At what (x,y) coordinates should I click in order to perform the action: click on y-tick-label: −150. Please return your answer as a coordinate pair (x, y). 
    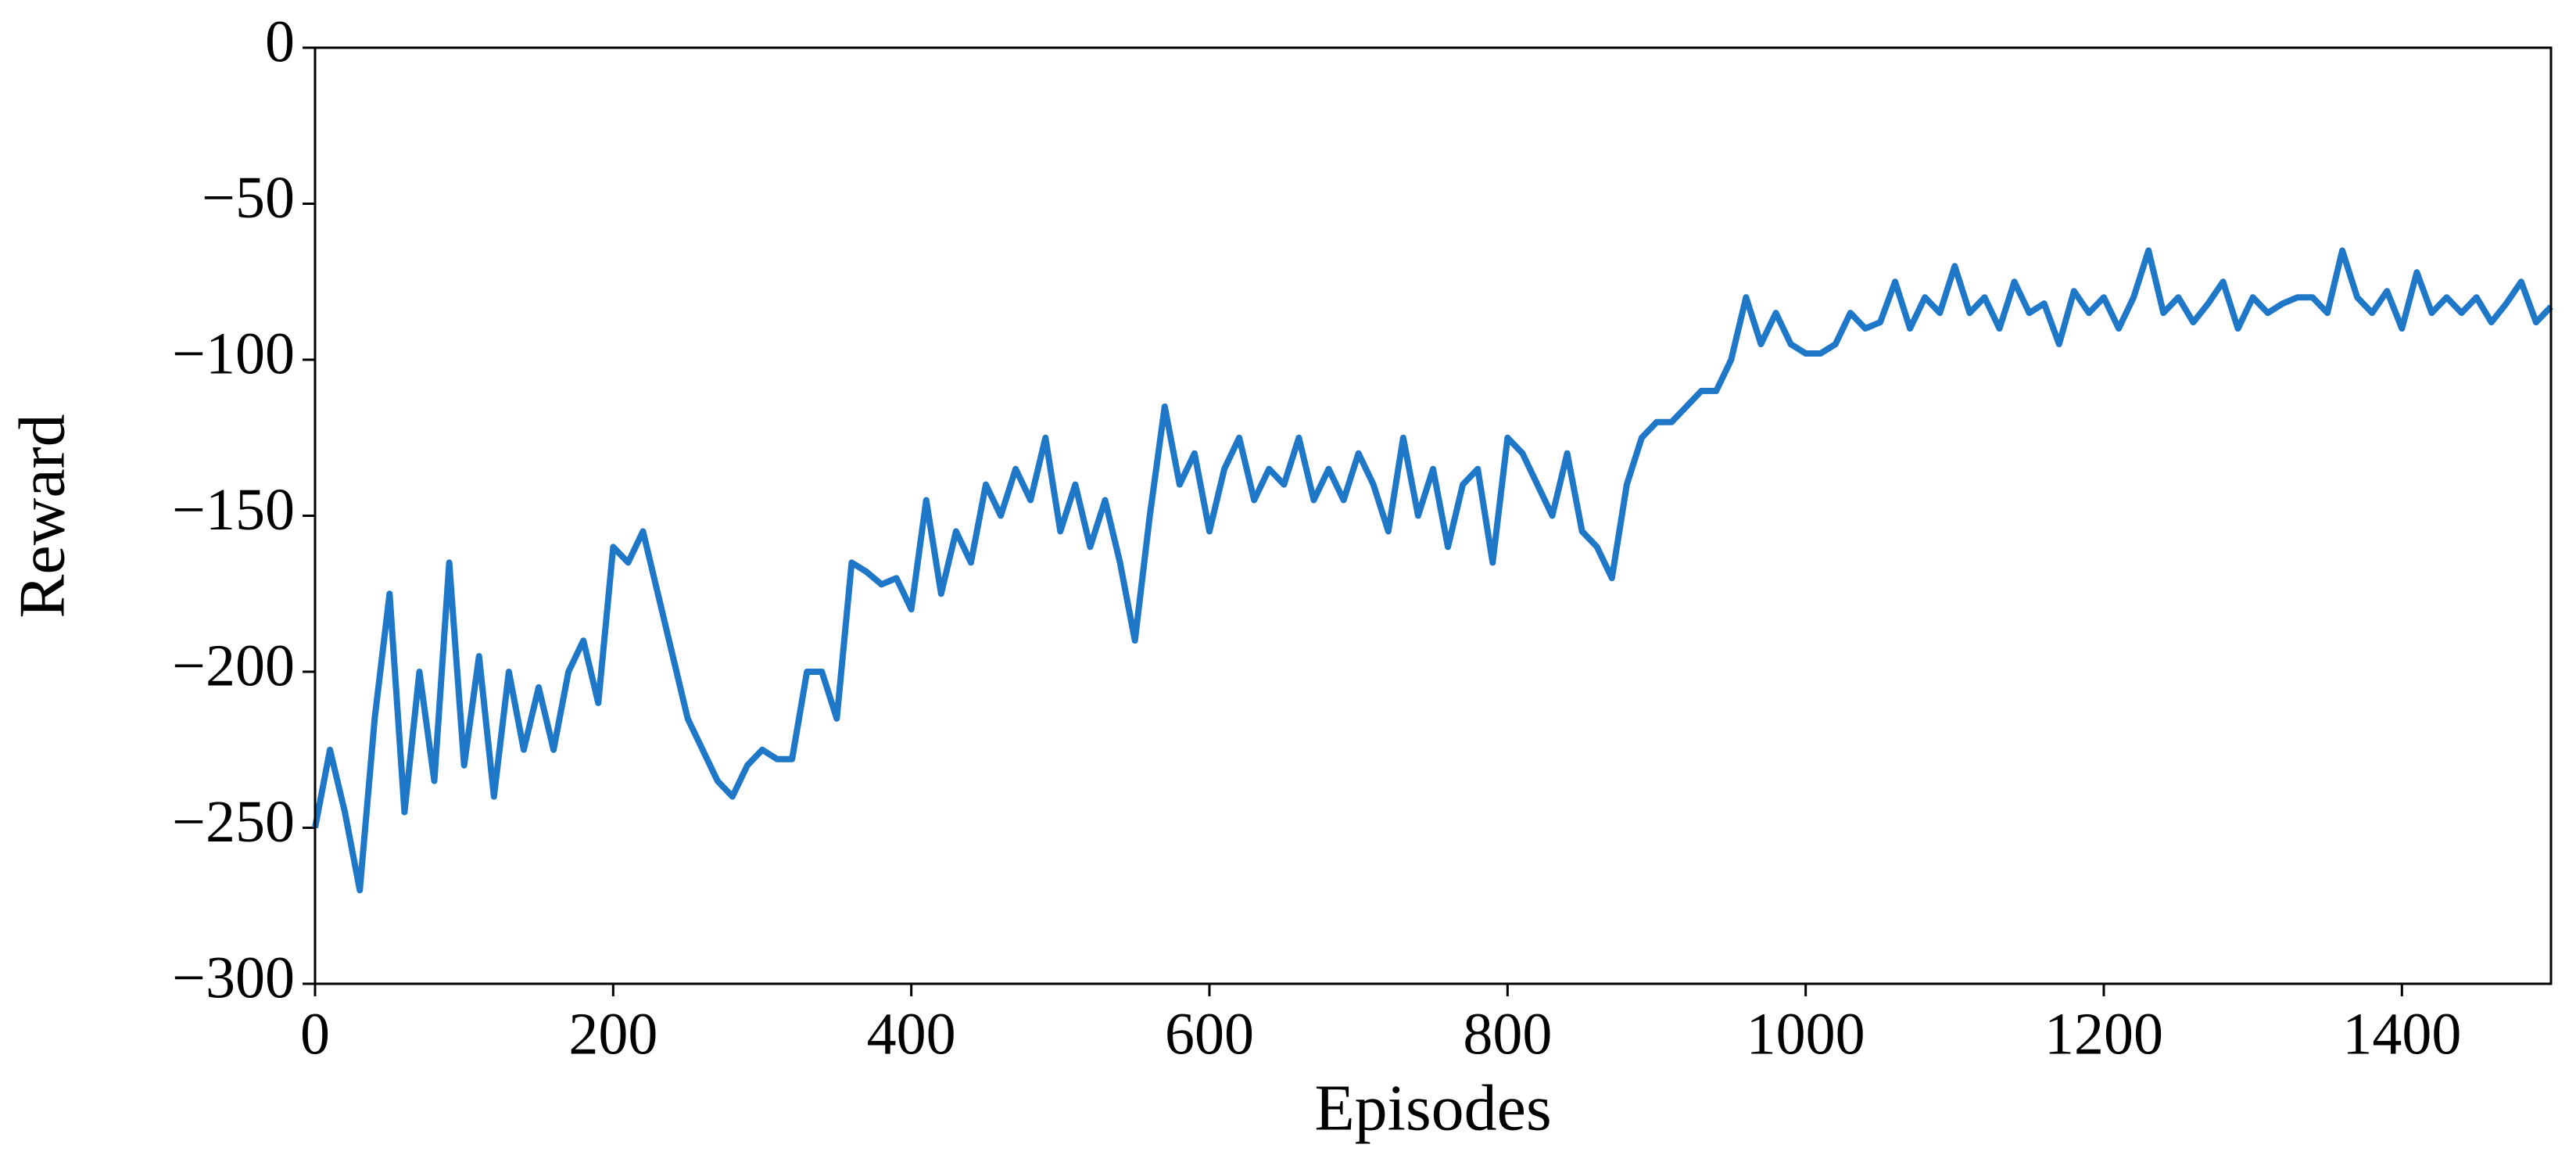
    Looking at the image, I should click on (233, 510).